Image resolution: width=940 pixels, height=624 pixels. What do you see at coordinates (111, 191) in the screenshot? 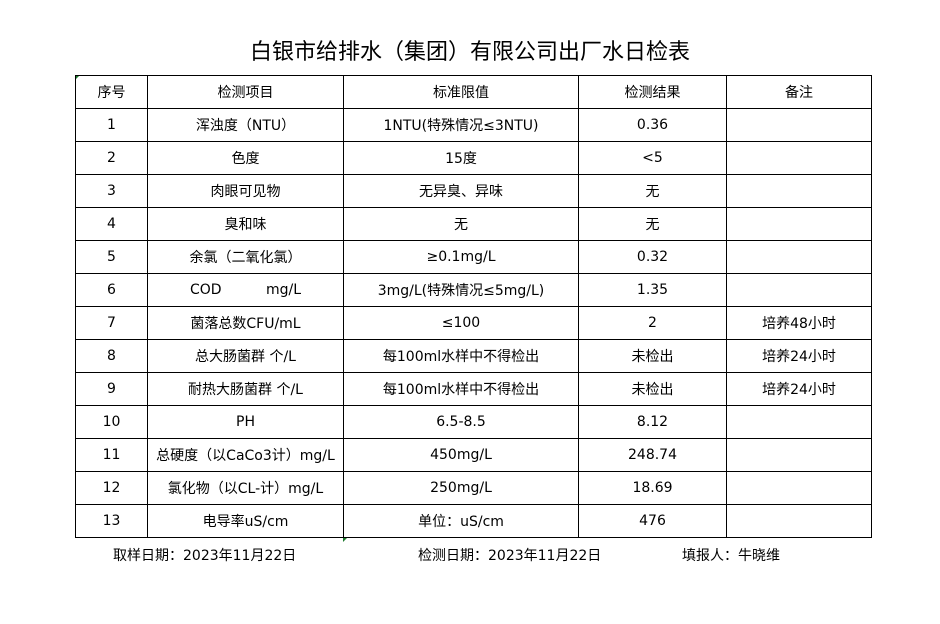
I see `row-number-cell: 3` at bounding box center [111, 191].